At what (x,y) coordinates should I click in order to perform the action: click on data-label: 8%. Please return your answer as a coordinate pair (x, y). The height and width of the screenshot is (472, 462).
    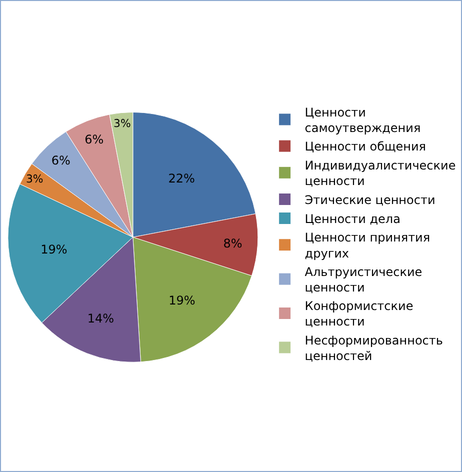
    Looking at the image, I should click on (232, 243).